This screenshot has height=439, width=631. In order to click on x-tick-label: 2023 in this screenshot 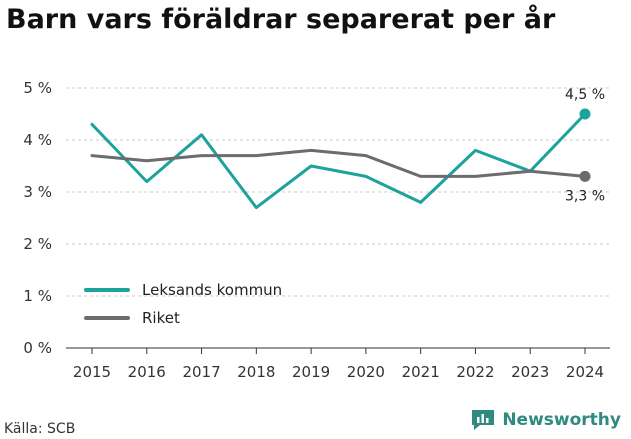, I will do `click(530, 372)`.